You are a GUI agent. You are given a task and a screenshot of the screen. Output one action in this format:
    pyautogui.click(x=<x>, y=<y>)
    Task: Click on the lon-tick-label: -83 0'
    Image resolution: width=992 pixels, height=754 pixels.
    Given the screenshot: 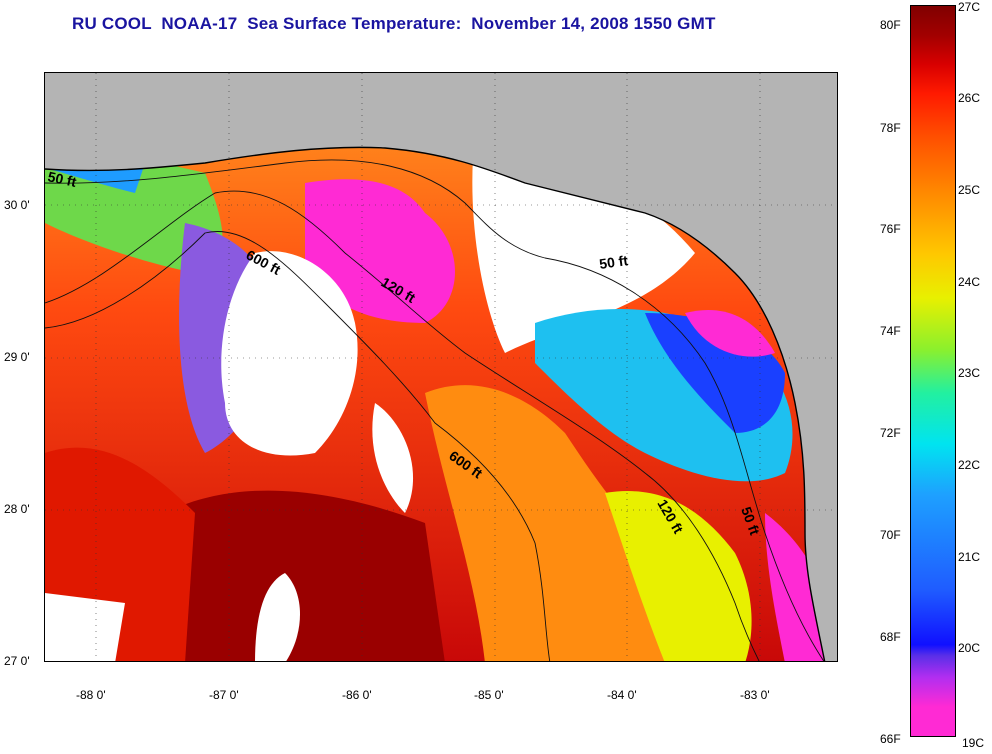 What is the action you would take?
    pyautogui.click(x=755, y=695)
    